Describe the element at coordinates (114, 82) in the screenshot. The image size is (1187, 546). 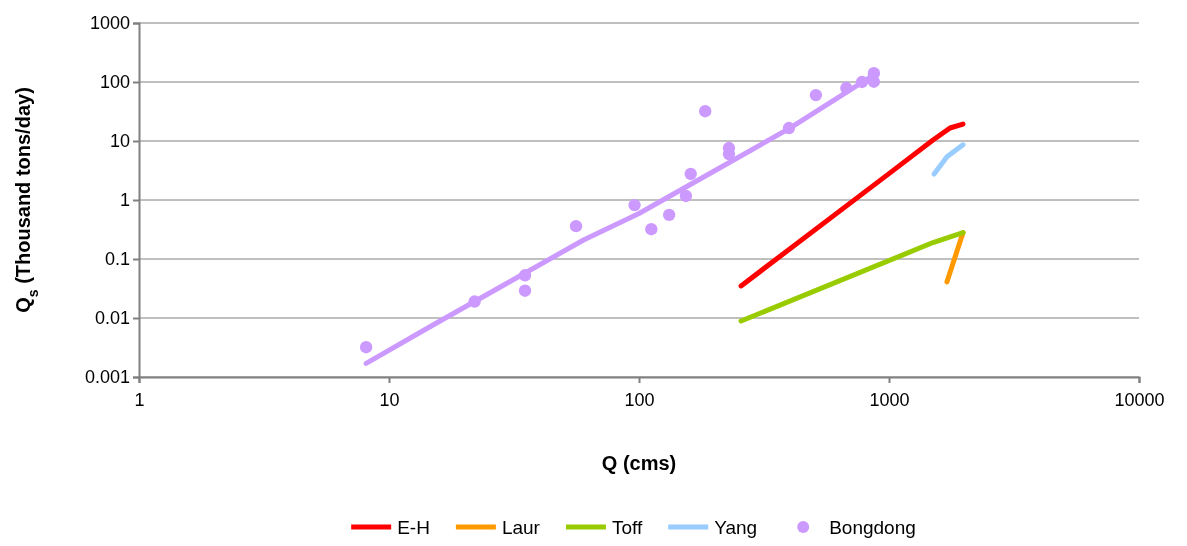
I see `y-tick-label: 100` at that location.